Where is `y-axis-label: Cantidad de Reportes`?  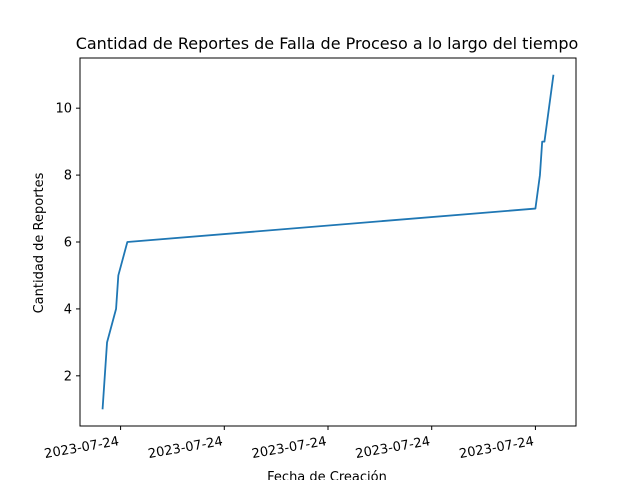
y-axis-label: Cantidad de Reportes is located at coordinates (39, 242).